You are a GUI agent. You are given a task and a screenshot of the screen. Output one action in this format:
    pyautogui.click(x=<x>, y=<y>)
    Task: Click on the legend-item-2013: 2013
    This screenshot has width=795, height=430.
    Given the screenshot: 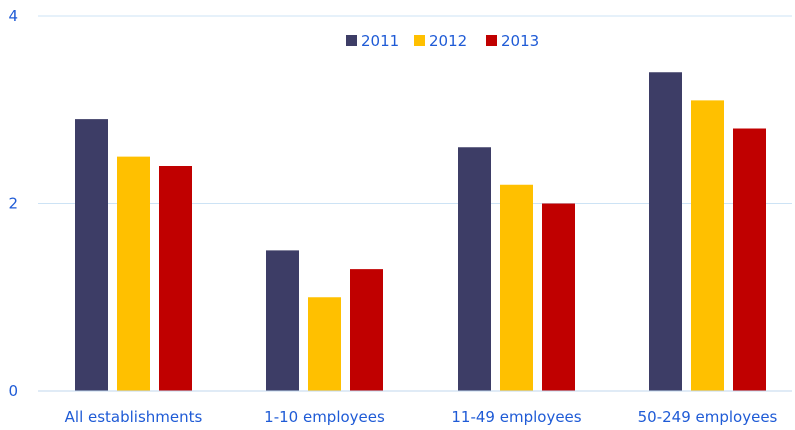 What is the action you would take?
    pyautogui.click(x=512, y=41)
    